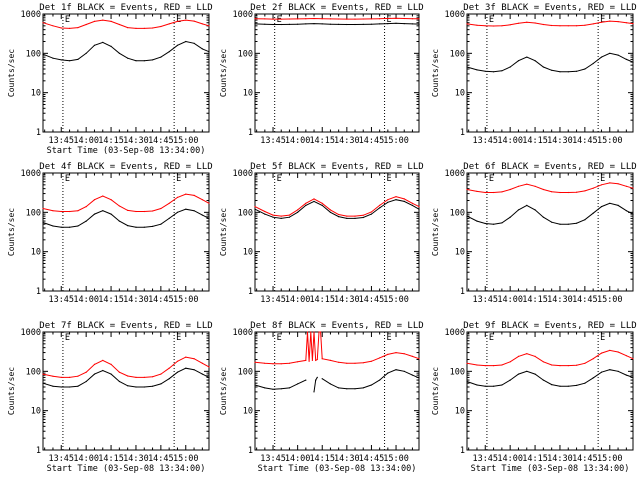 This screenshot has width=640, height=480. What do you see at coordinates (322, 141) in the screenshot?
I see `x-tick-label: 14:15` at bounding box center [322, 141].